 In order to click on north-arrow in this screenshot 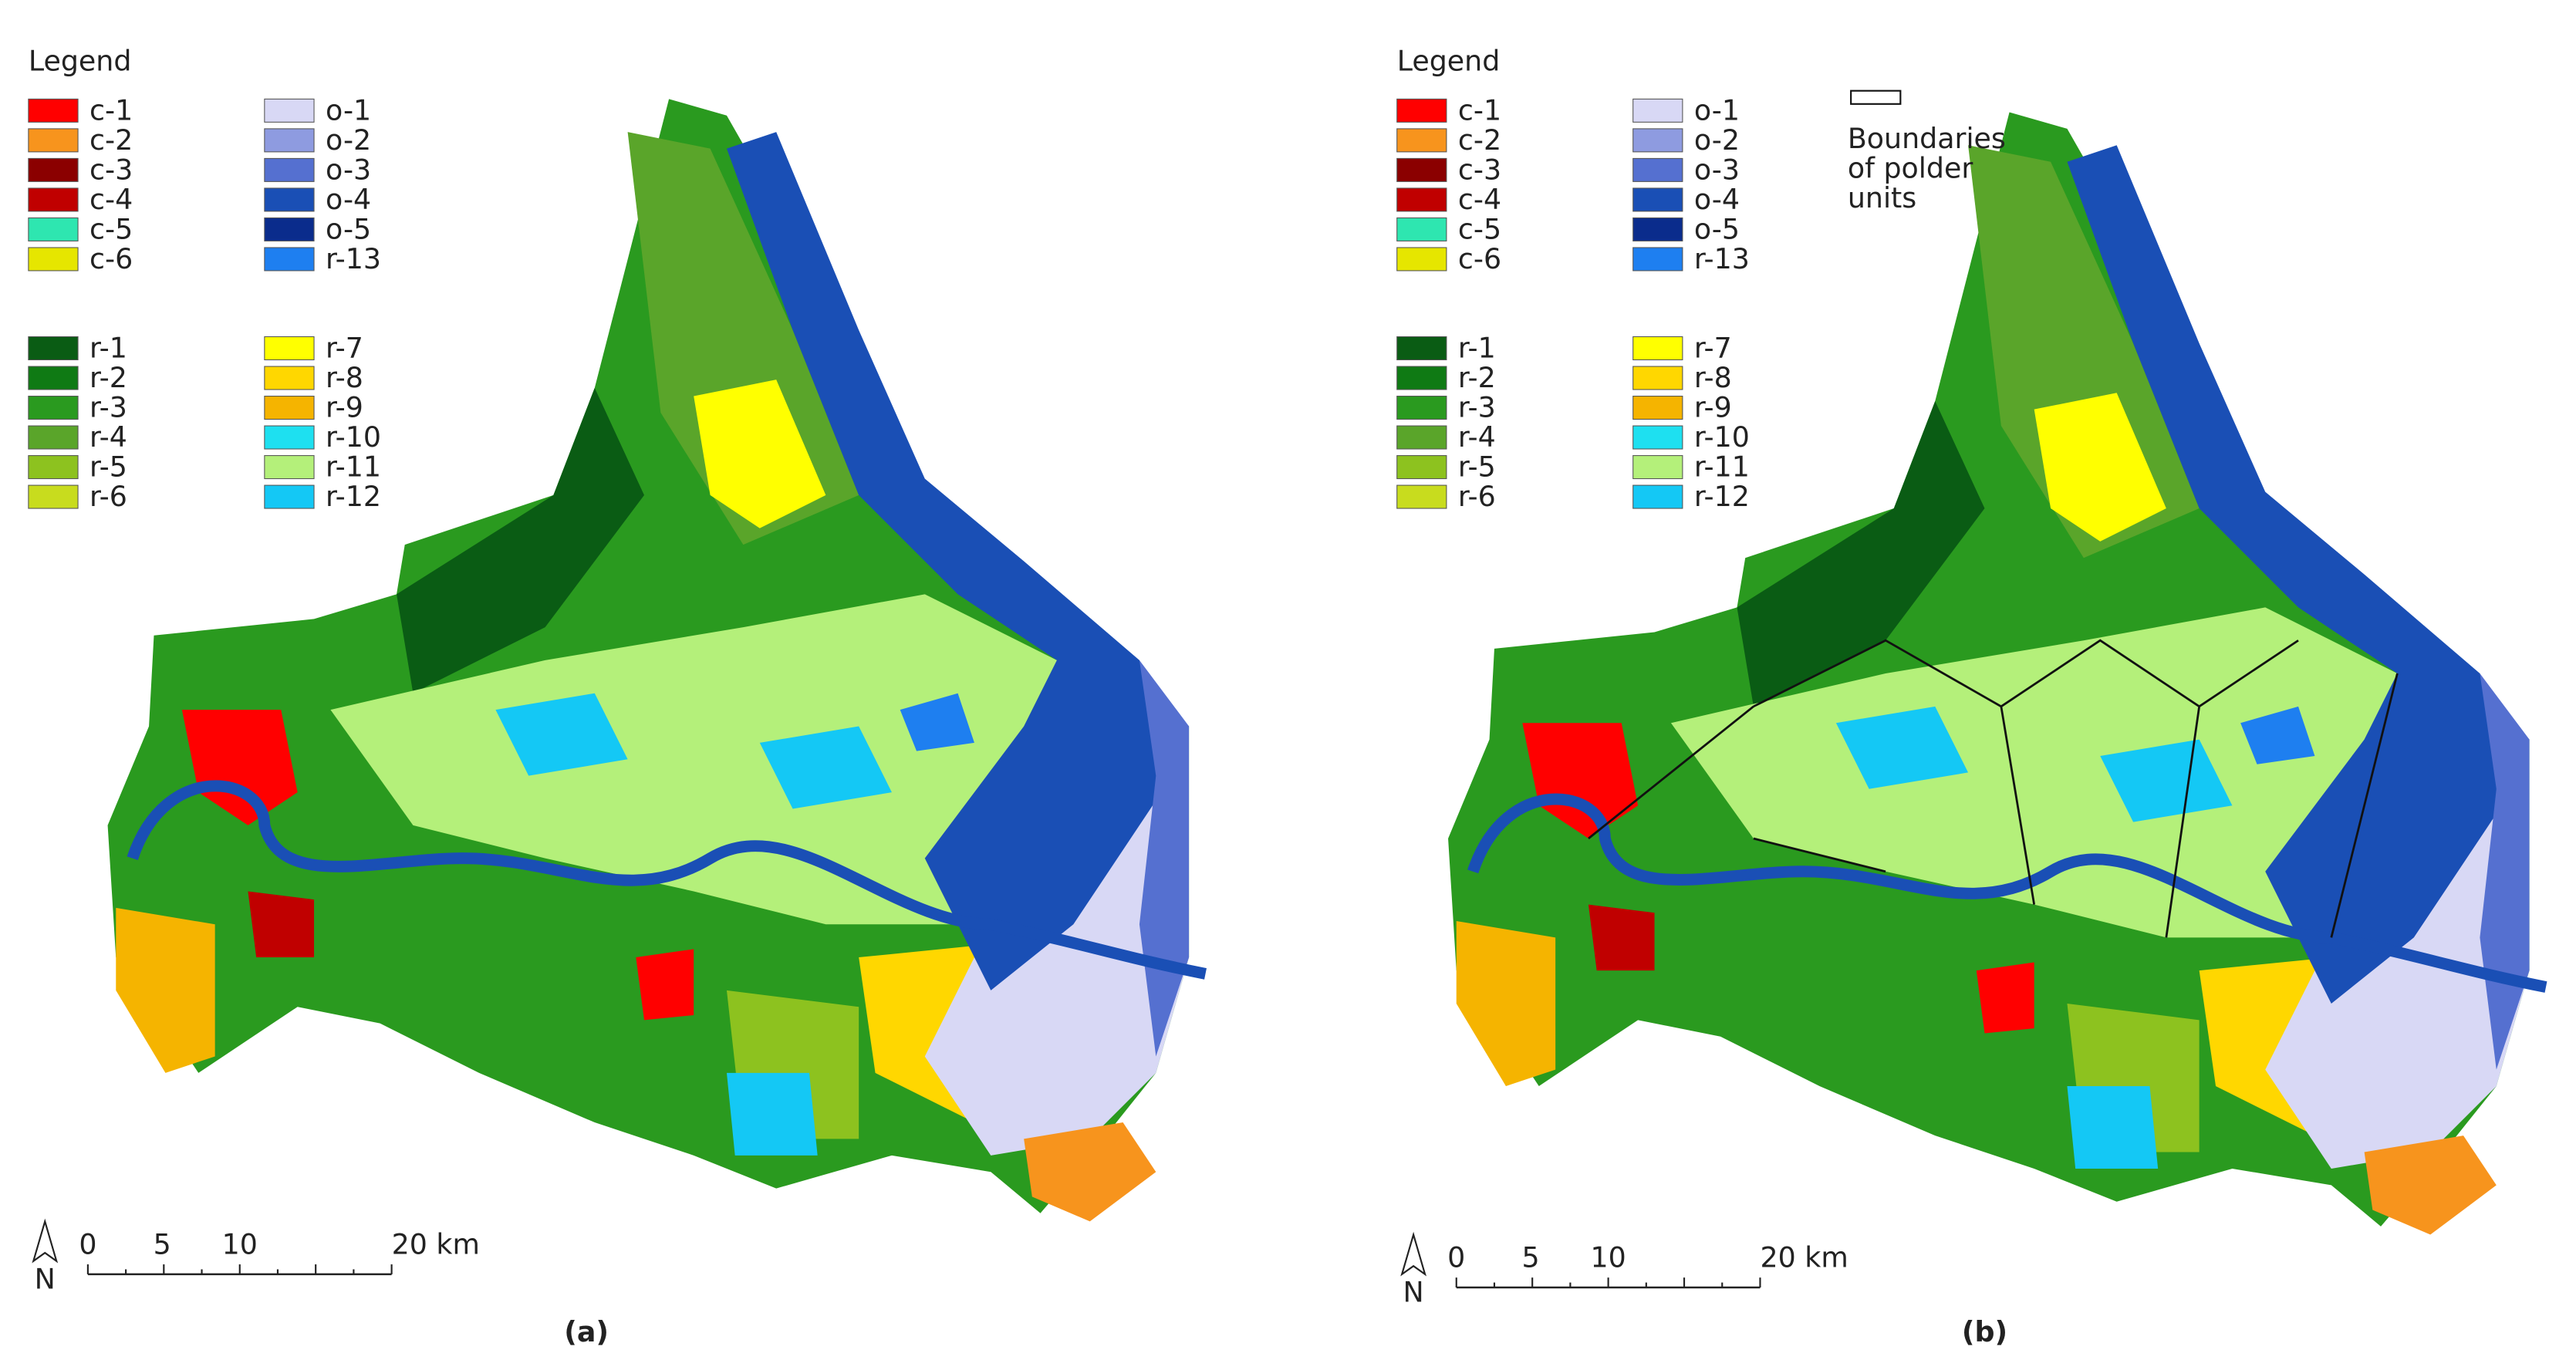, I will do `click(1413, 1254)`.